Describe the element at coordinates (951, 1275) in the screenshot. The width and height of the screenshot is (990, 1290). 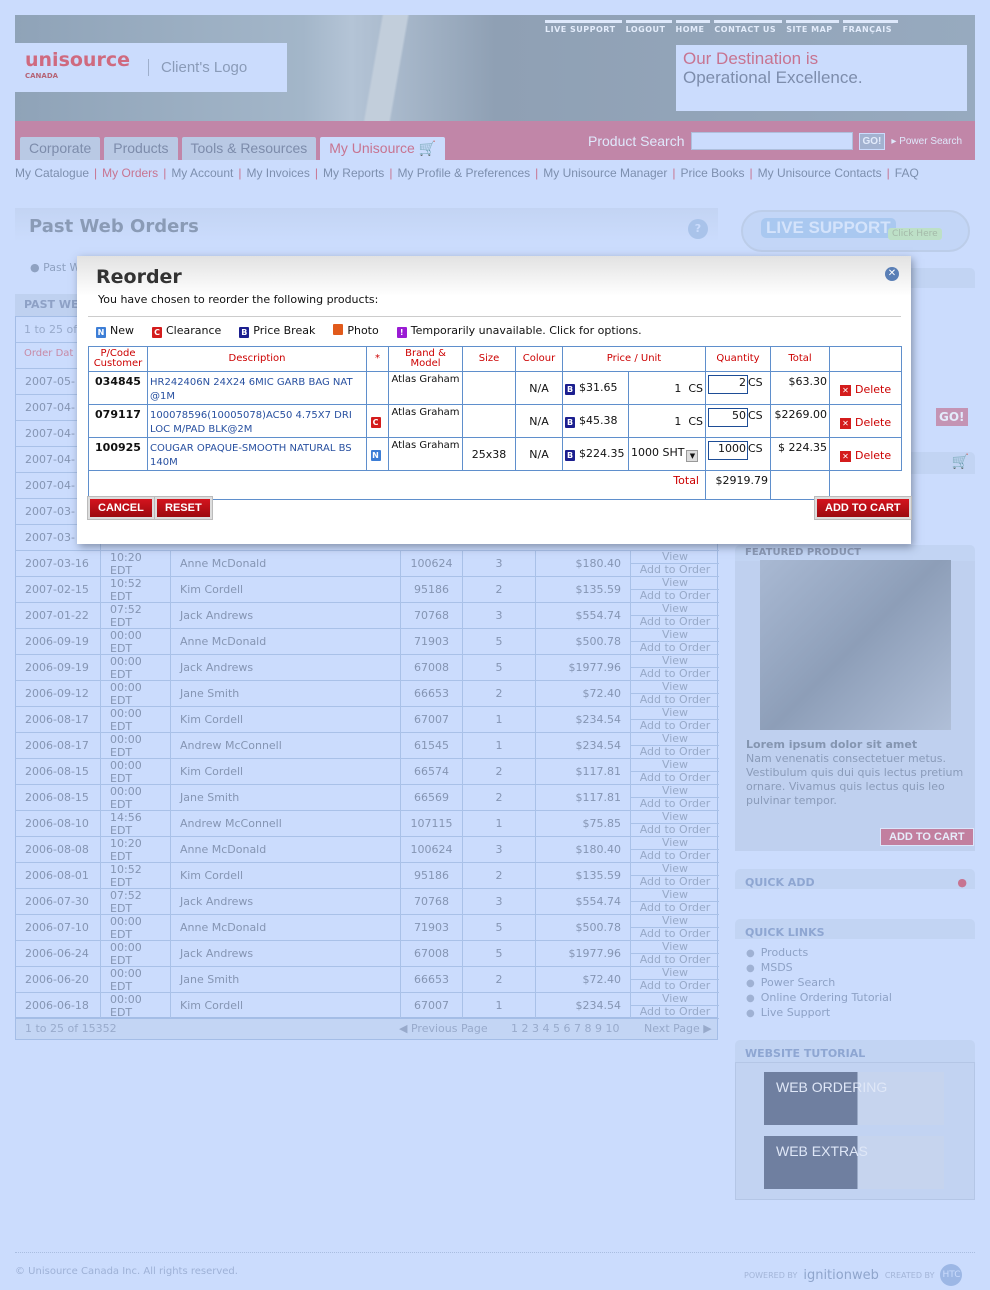
I see `htc-logo: HTC` at that location.